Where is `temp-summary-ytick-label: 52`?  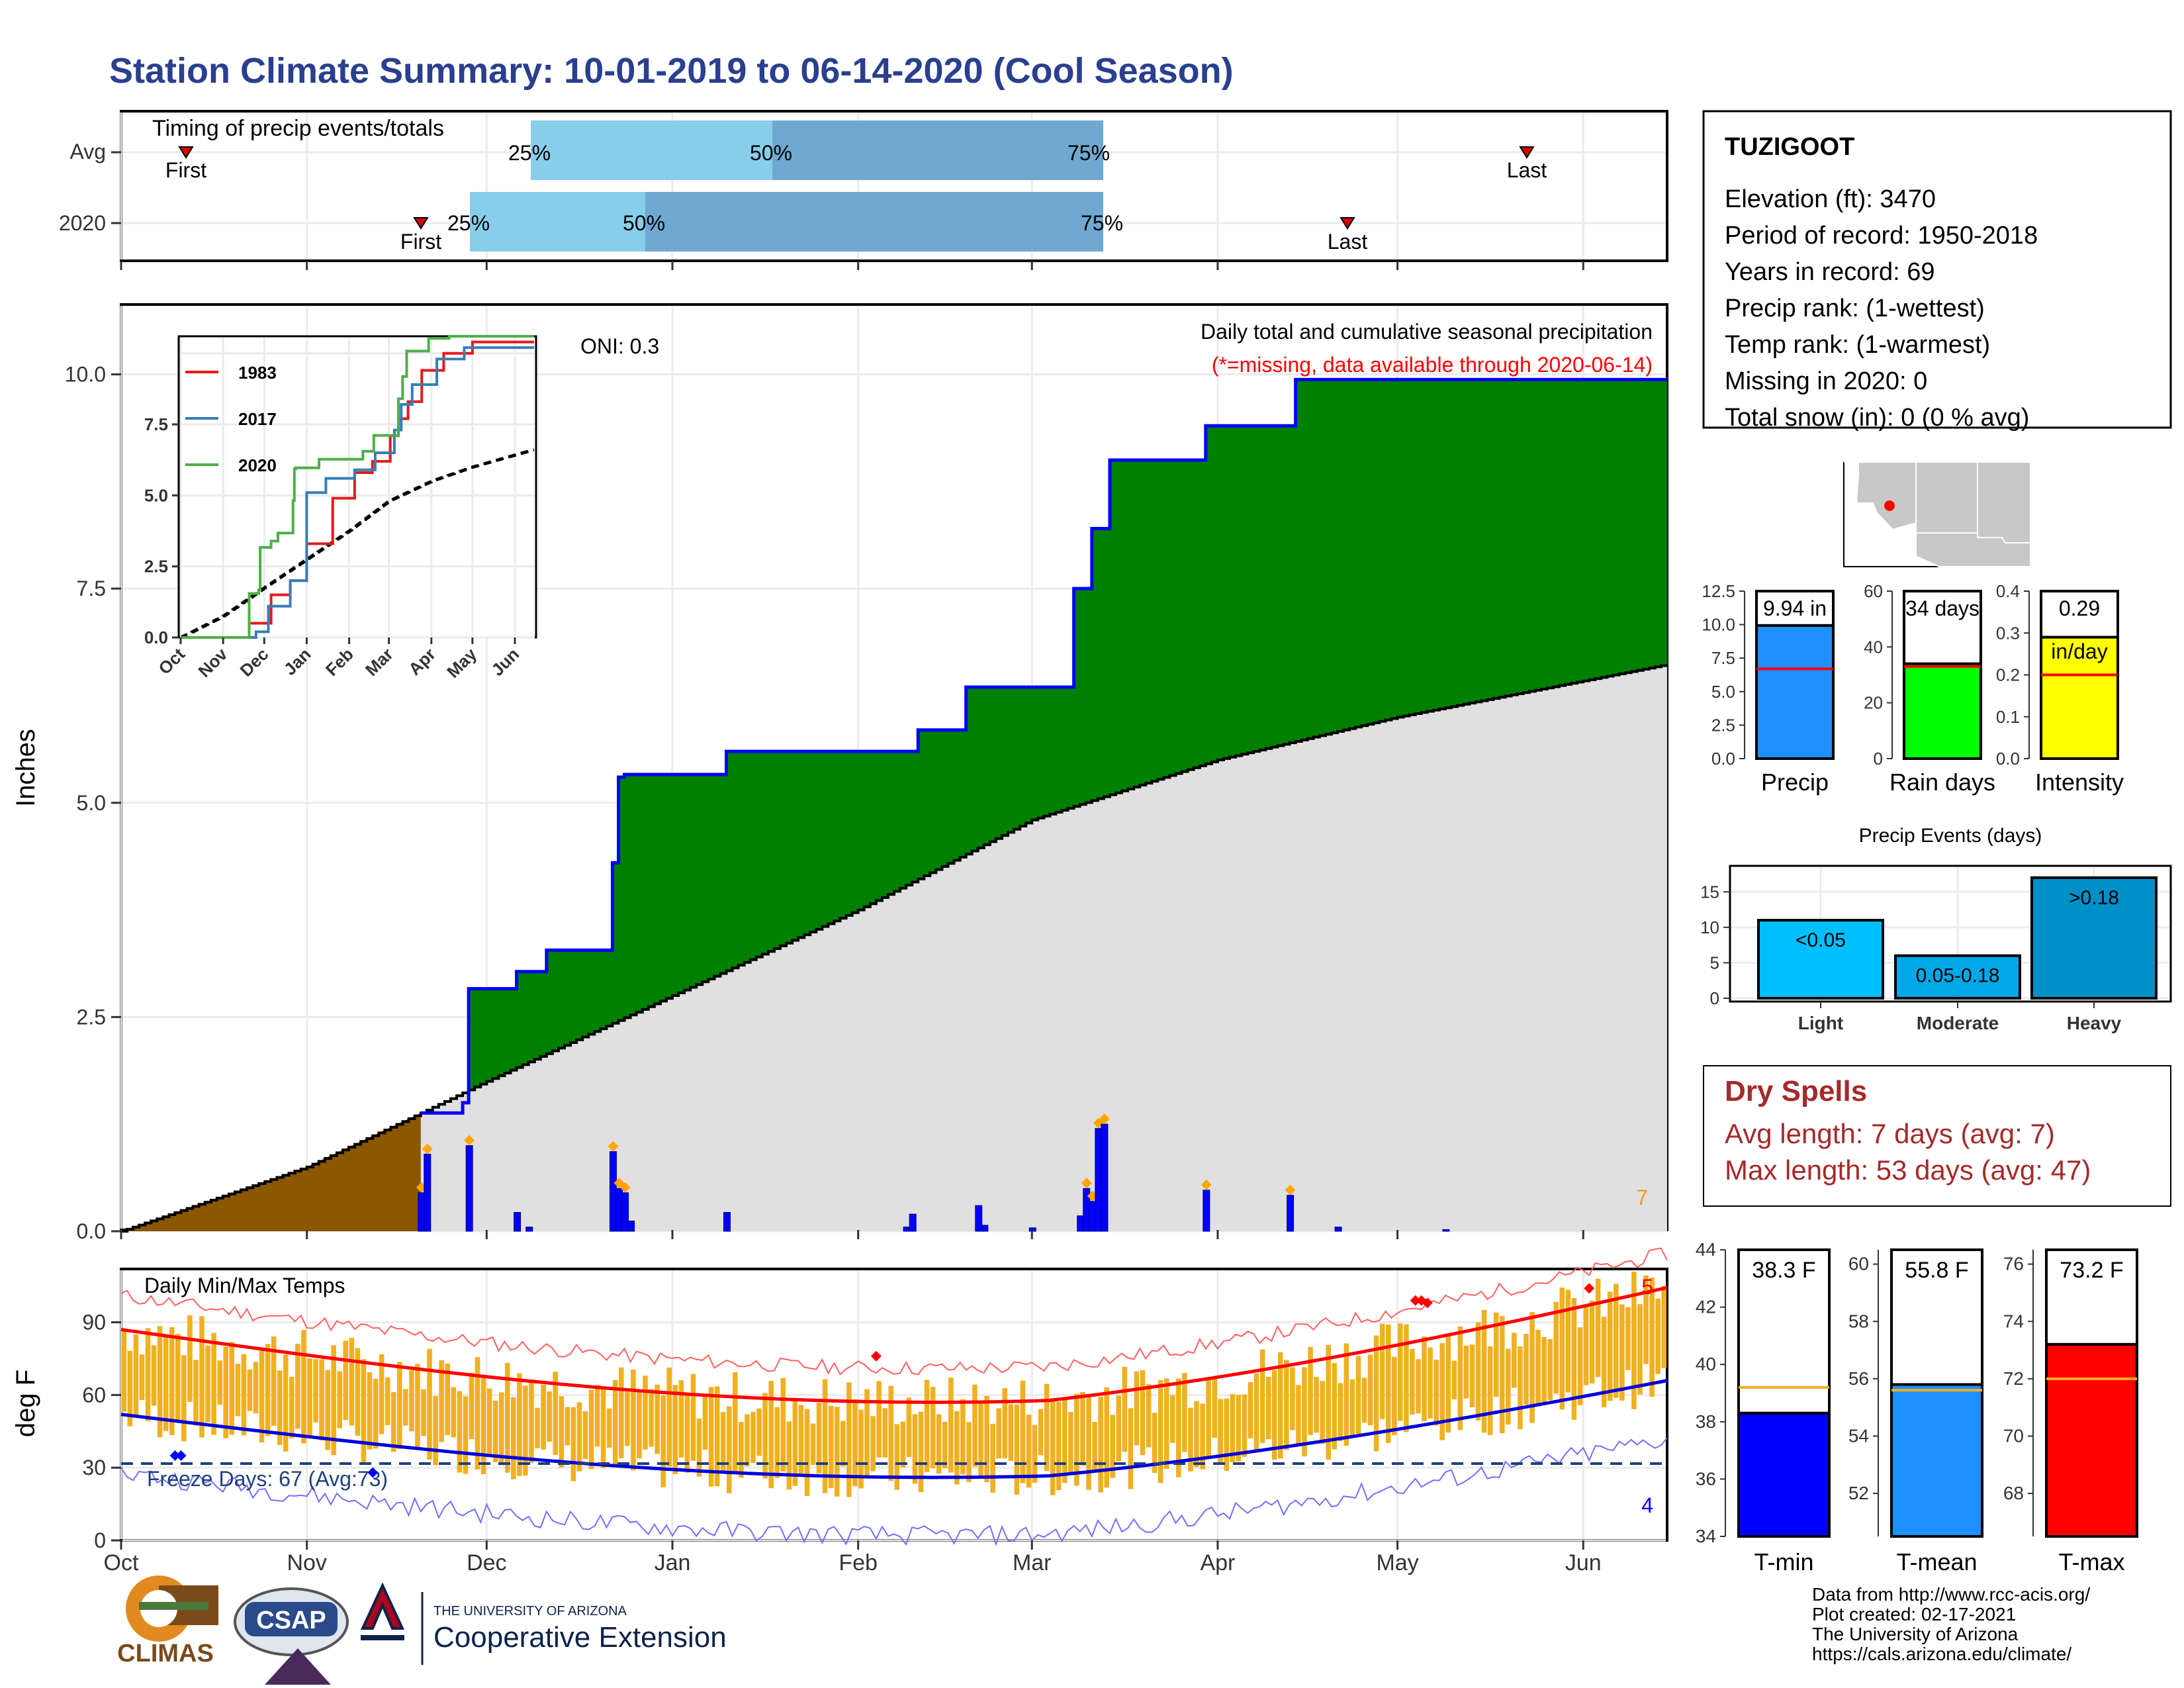 temp-summary-ytick-label: 52 is located at coordinates (1858, 1493).